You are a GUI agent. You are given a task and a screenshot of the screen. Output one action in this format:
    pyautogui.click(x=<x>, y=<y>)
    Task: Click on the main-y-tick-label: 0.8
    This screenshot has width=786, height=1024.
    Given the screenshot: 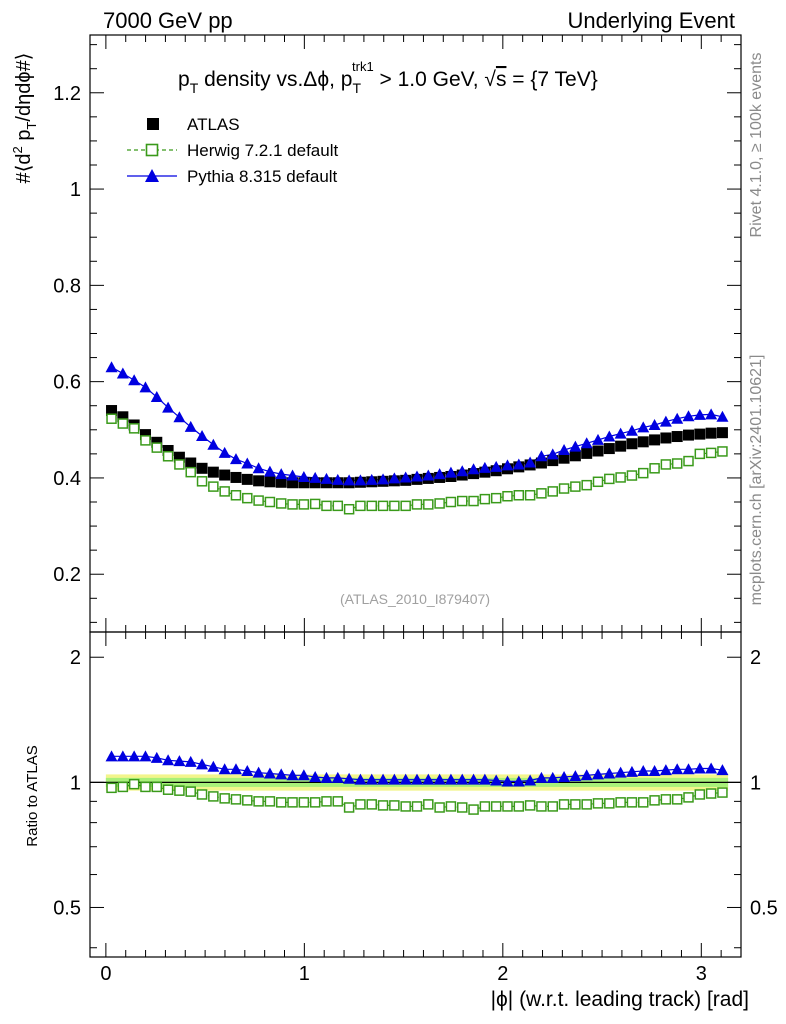 What is the action you would take?
    pyautogui.click(x=67, y=286)
    